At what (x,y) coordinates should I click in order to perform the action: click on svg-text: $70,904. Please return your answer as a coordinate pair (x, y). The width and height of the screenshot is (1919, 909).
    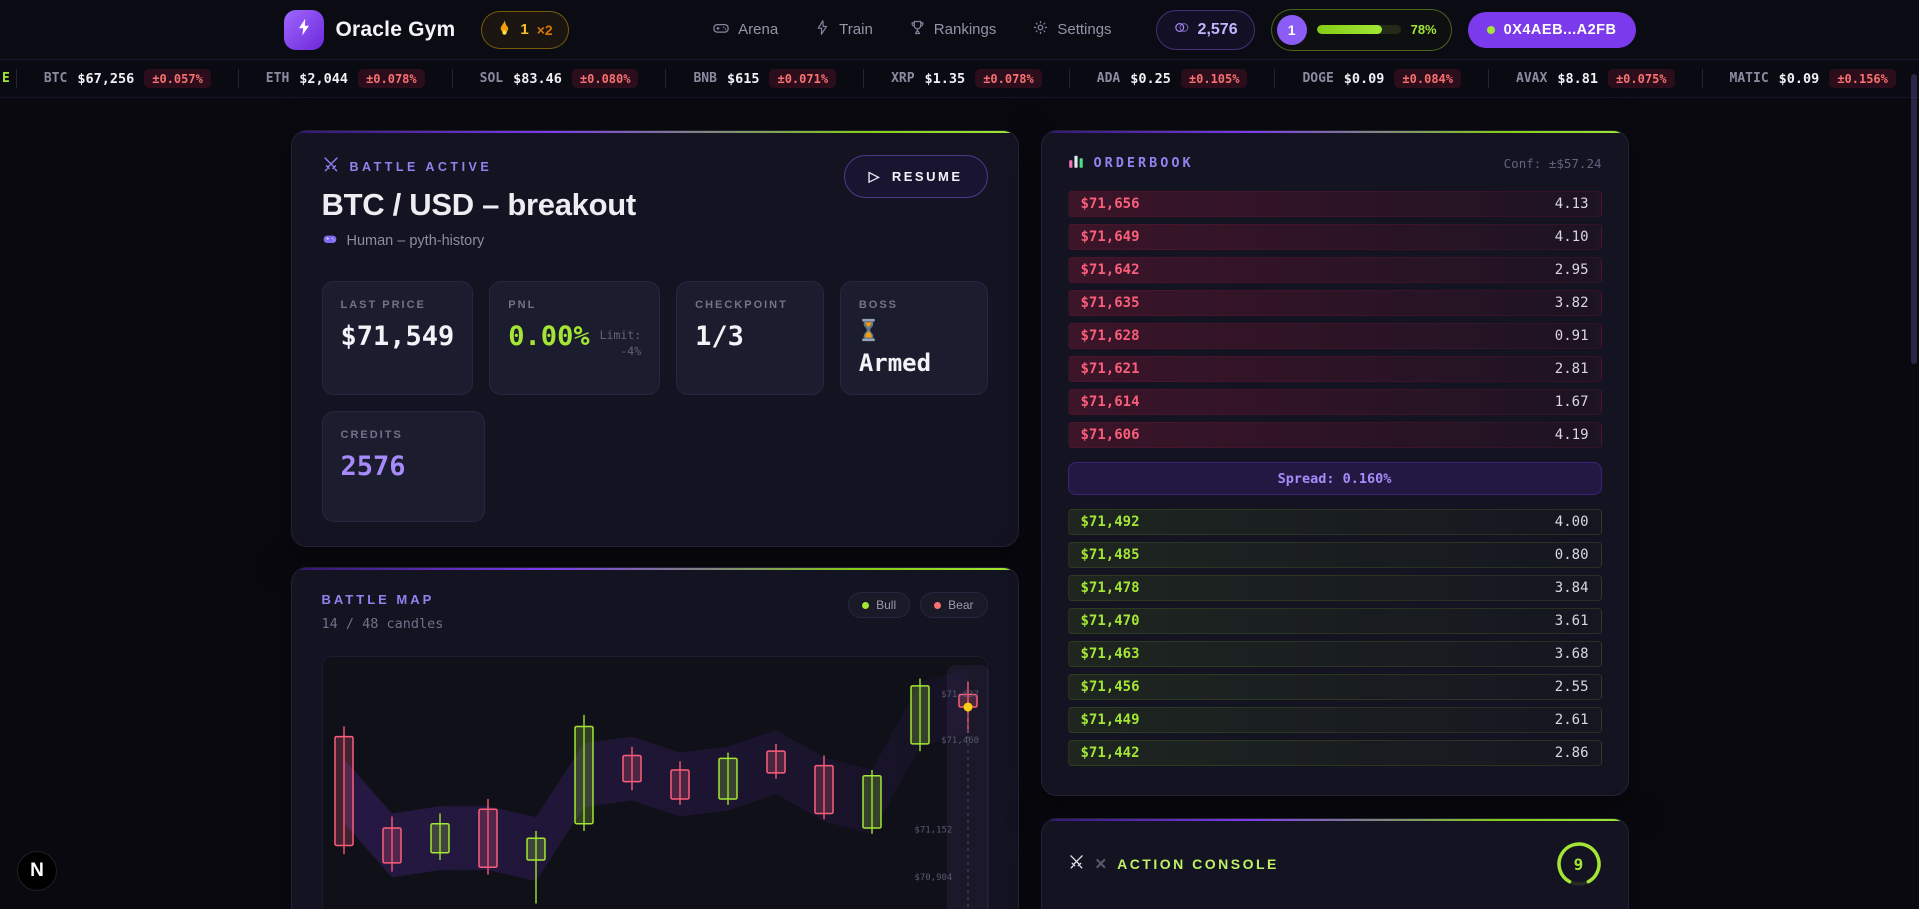
    Looking at the image, I should click on (933, 878).